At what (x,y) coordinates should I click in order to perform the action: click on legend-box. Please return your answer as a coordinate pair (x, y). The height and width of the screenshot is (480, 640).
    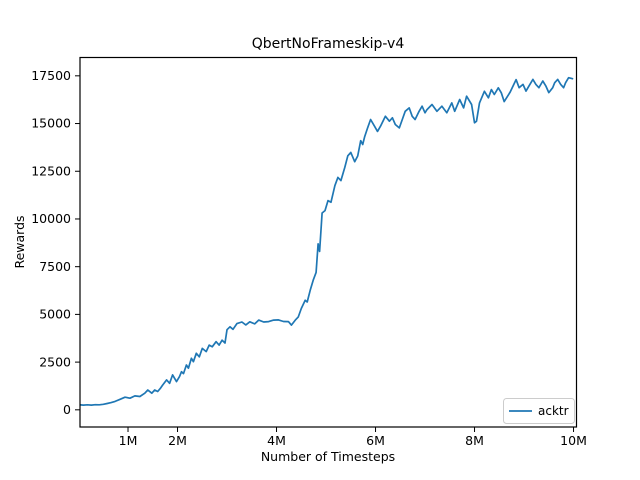
    Looking at the image, I should click on (539, 411).